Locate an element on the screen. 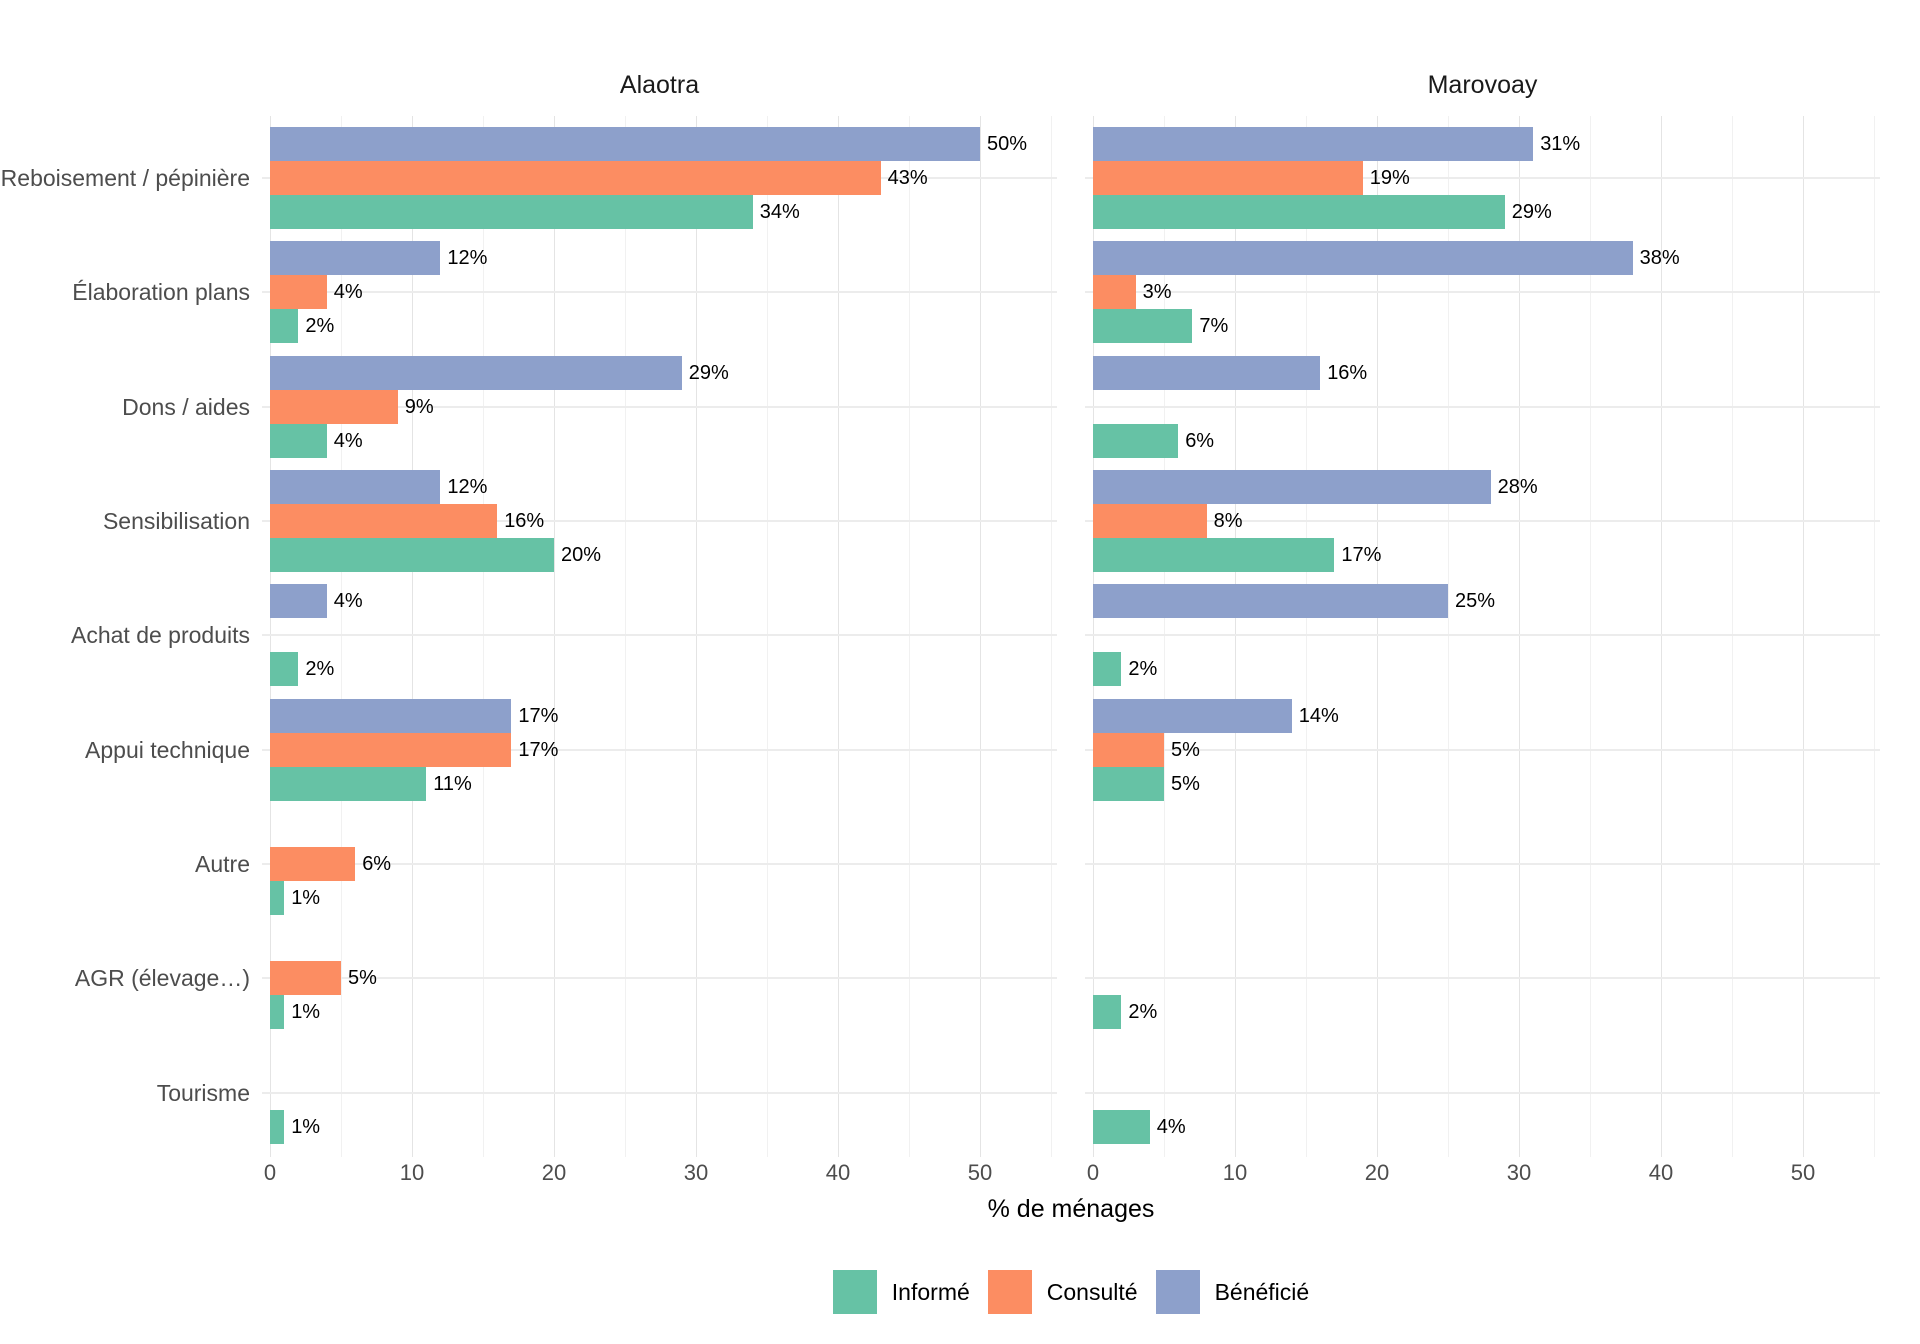 This screenshot has height=1344, width=1920. bar-value-label: 29% is located at coordinates (1531, 212).